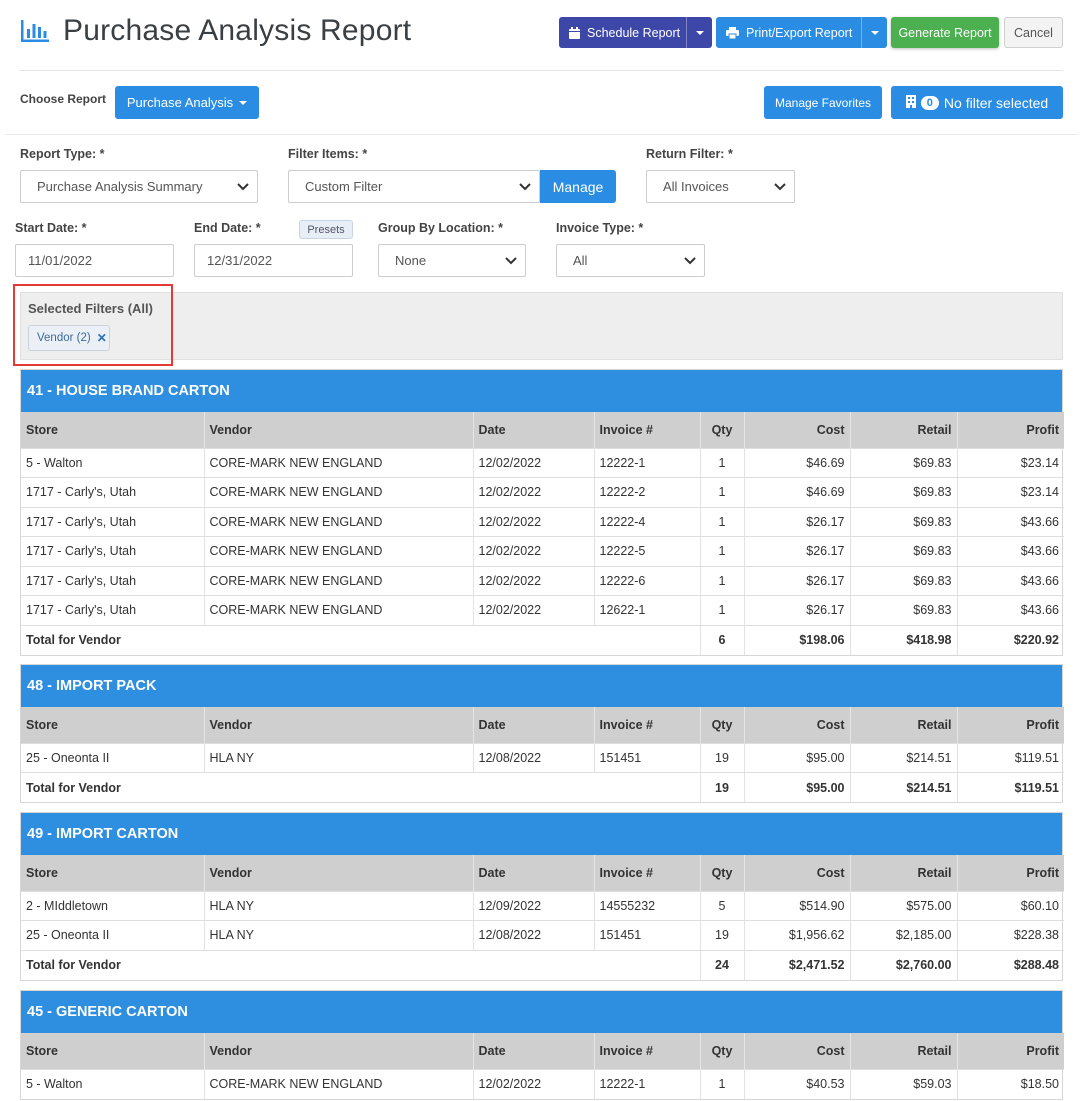  I want to click on invoice-type-label: Invoice Type: *, so click(600, 228).